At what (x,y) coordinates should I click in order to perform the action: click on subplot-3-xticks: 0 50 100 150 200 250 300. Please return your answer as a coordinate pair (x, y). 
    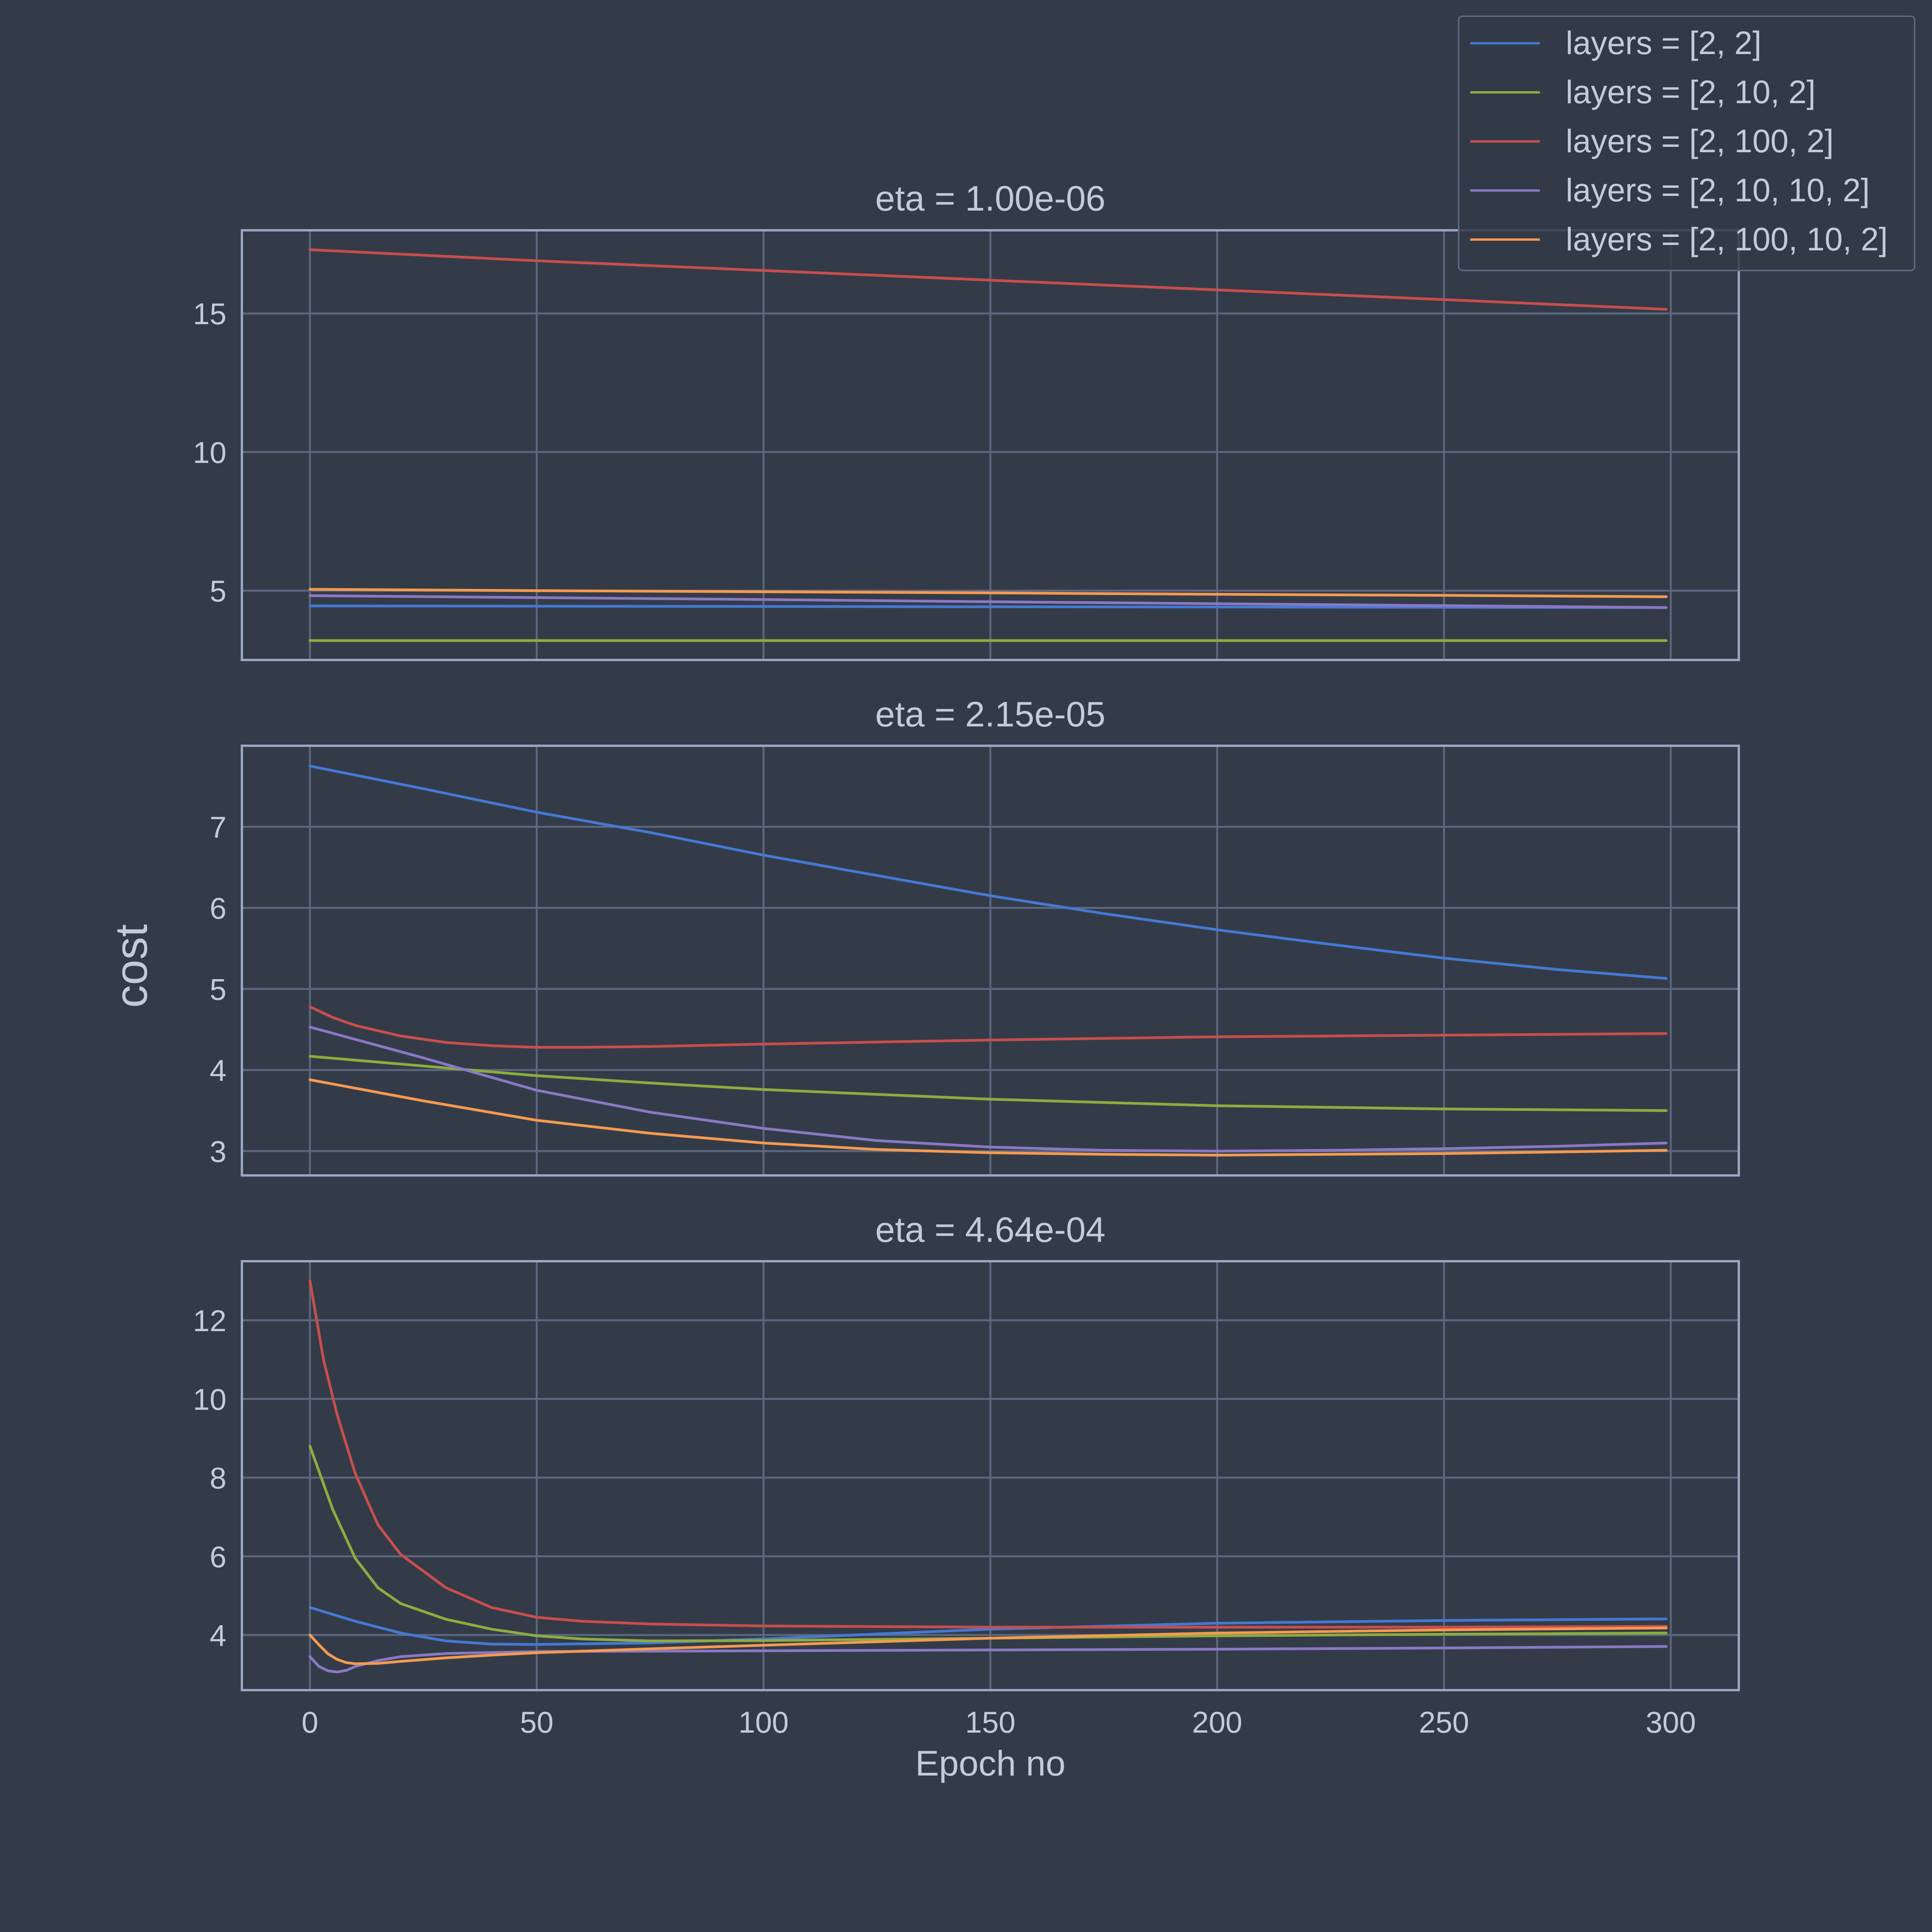
    Looking at the image, I should click on (999, 1722).